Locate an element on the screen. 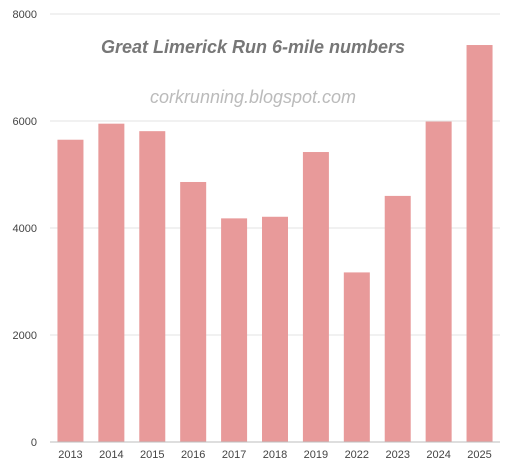  x-tick-label: 2013 is located at coordinates (70, 455).